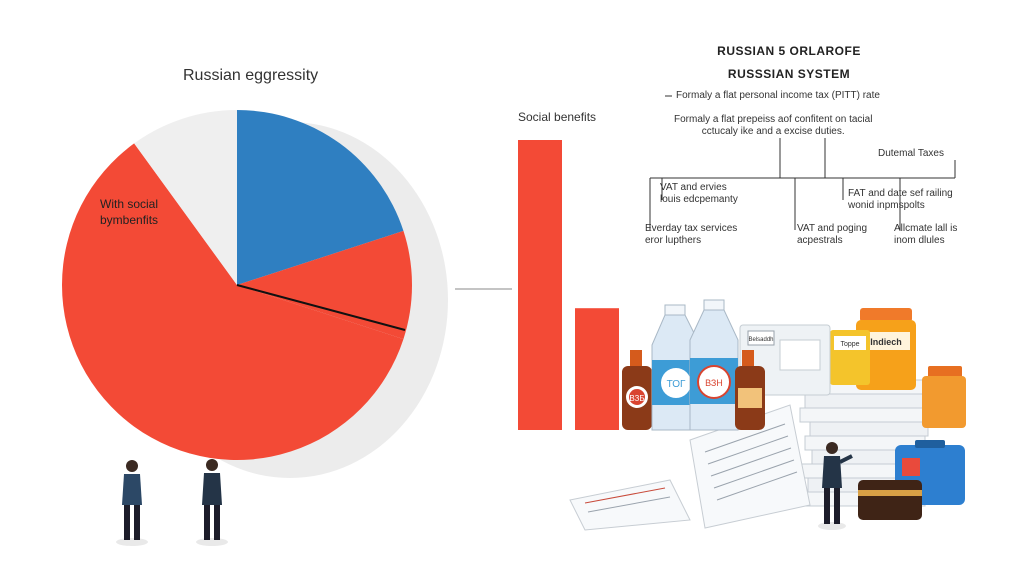  Describe the element at coordinates (760, 340) in the screenshot. I see `white-box-label: Belsaddh` at that location.